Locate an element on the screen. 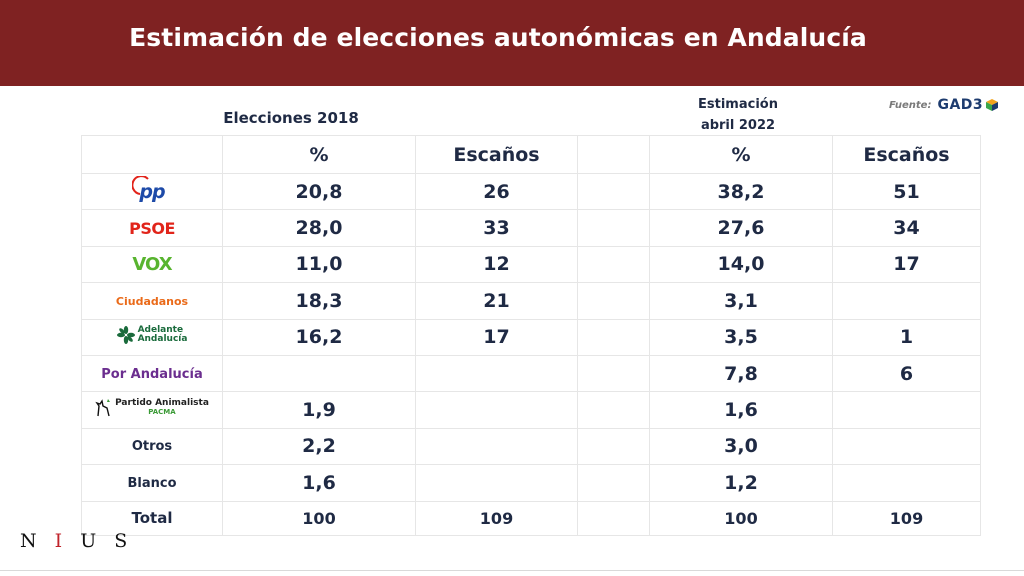 The image size is (1024, 576). source-brand: GAD3 is located at coordinates (960, 105).